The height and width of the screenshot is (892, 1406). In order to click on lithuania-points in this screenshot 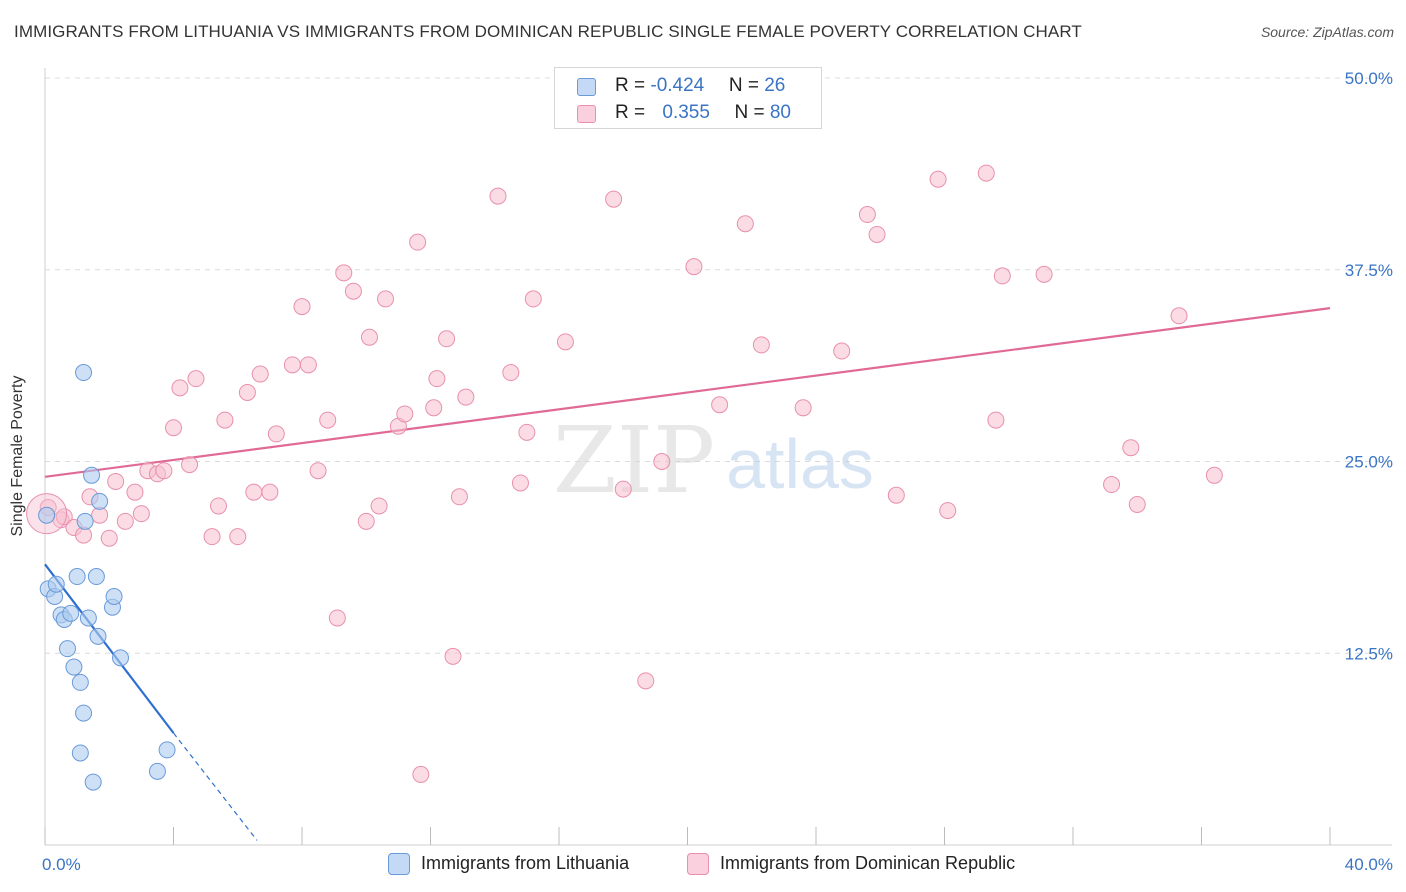, I will do `click(107, 577)`.